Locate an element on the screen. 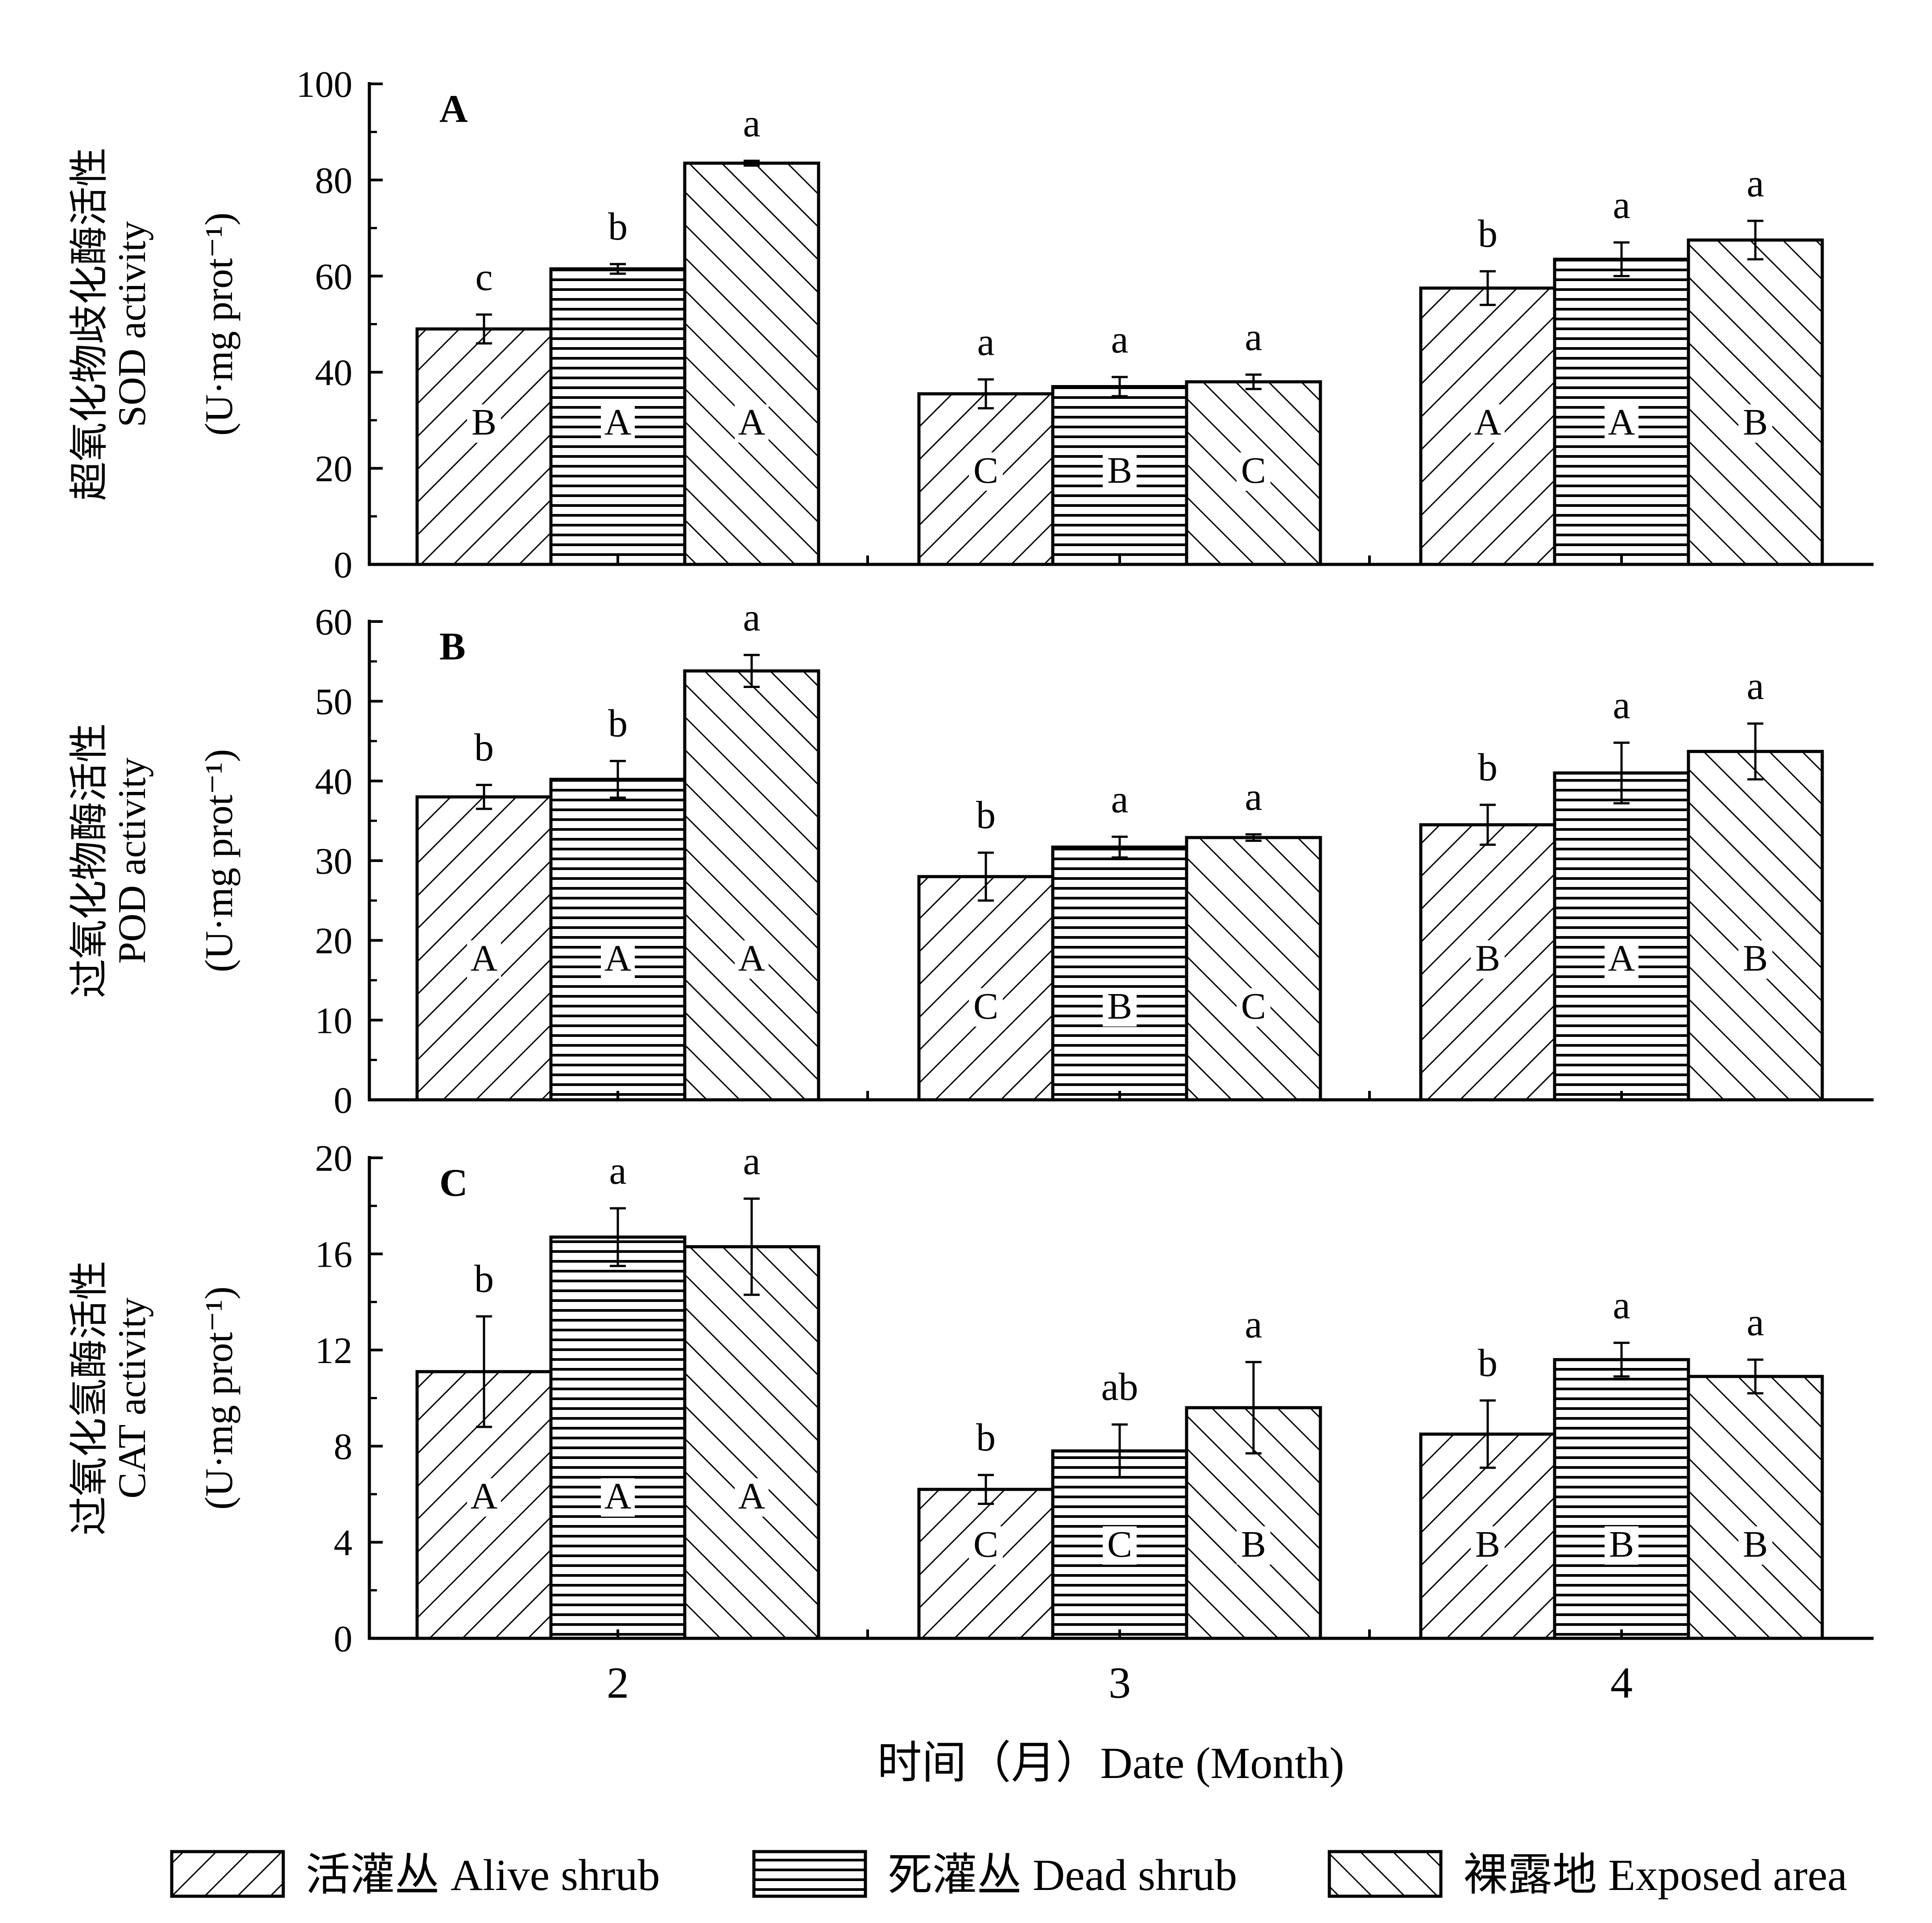 The height and width of the screenshot is (1923, 1932). y-tick-label: 8 is located at coordinates (343, 1447).